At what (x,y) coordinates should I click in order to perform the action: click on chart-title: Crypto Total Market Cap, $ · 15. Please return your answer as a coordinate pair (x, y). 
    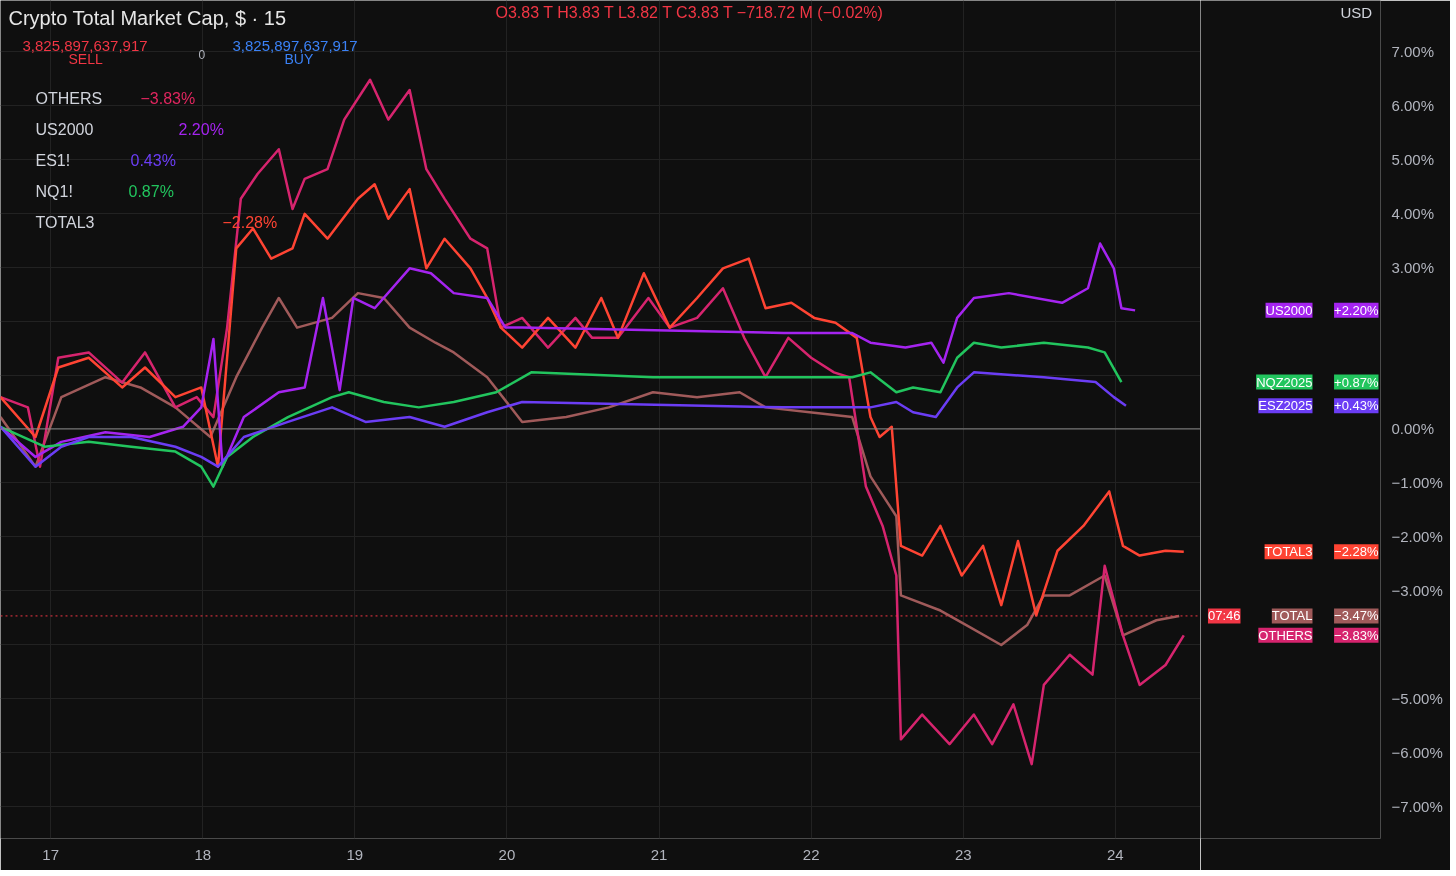
    Looking at the image, I should click on (147, 17).